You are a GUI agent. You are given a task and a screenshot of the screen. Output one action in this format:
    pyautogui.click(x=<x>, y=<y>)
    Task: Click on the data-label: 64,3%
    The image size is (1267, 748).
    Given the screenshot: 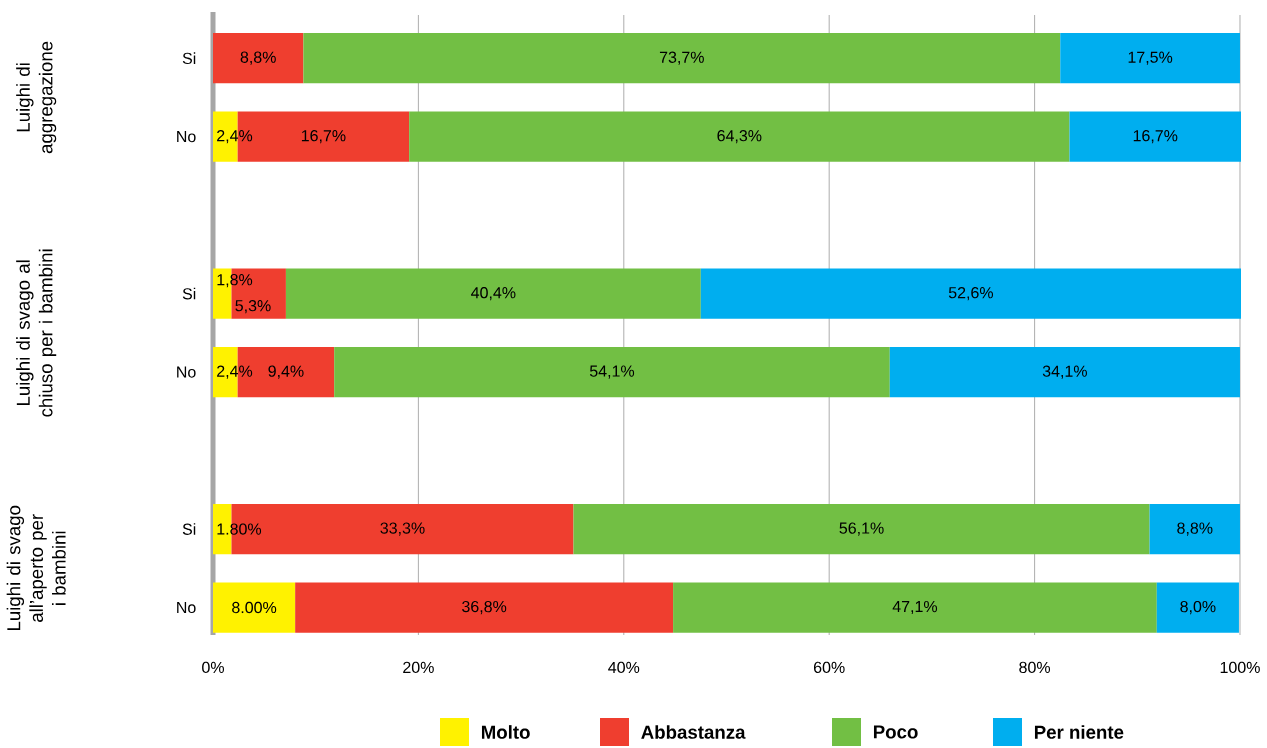 What is the action you would take?
    pyautogui.click(x=739, y=137)
    